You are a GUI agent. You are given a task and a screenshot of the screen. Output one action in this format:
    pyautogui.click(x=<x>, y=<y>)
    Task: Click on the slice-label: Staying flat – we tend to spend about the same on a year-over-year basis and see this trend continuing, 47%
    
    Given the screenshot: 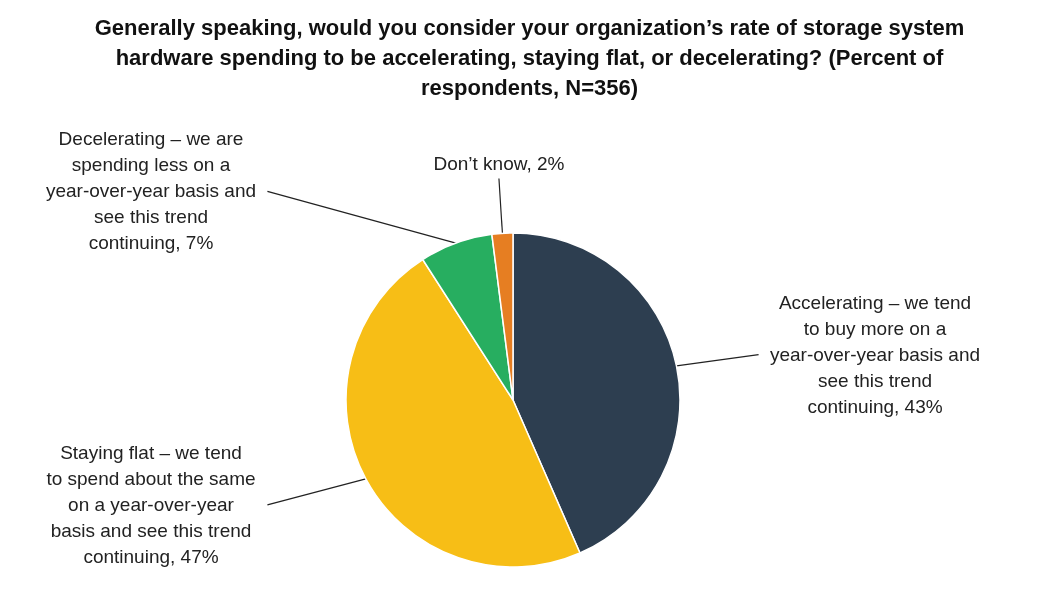 What is the action you would take?
    pyautogui.click(x=151, y=504)
    